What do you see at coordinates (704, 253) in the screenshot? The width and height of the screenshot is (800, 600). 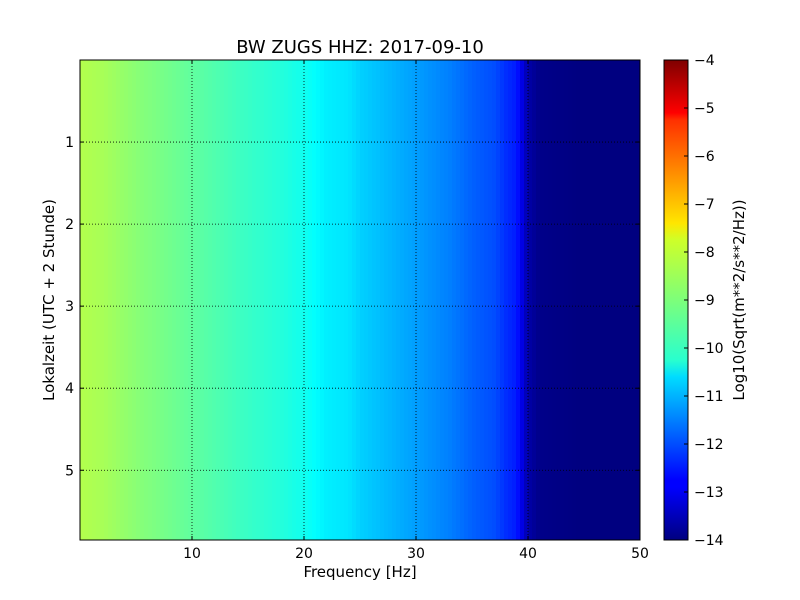 I see `colorbar-tick-label: −8` at bounding box center [704, 253].